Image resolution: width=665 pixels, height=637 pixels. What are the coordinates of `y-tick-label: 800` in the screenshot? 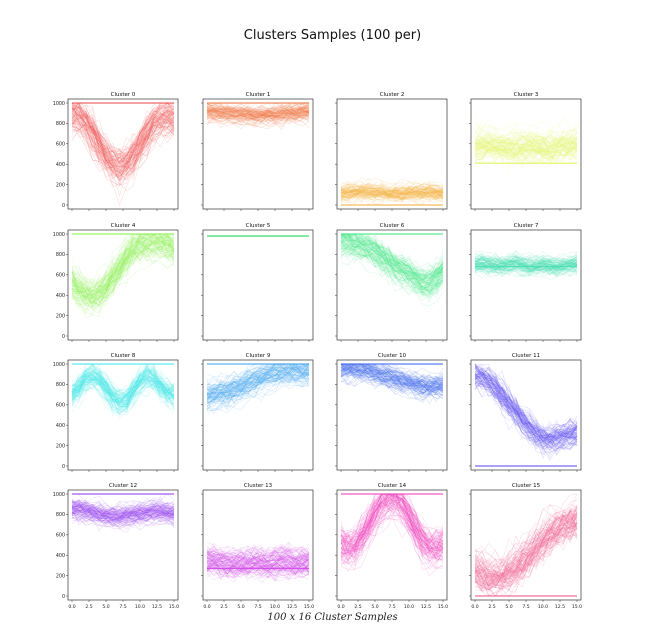 It's located at (60, 385).